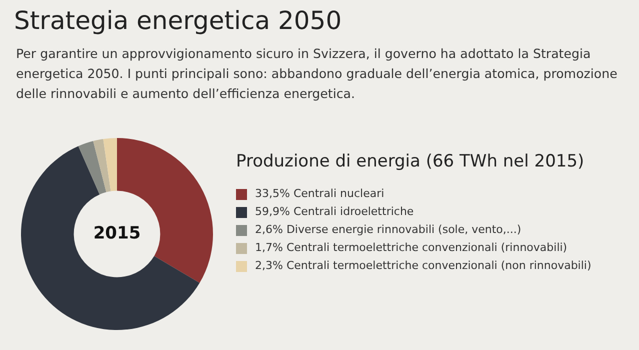 This screenshot has height=350, width=639. What do you see at coordinates (117, 233) in the screenshot?
I see `text: 2015` at bounding box center [117, 233].